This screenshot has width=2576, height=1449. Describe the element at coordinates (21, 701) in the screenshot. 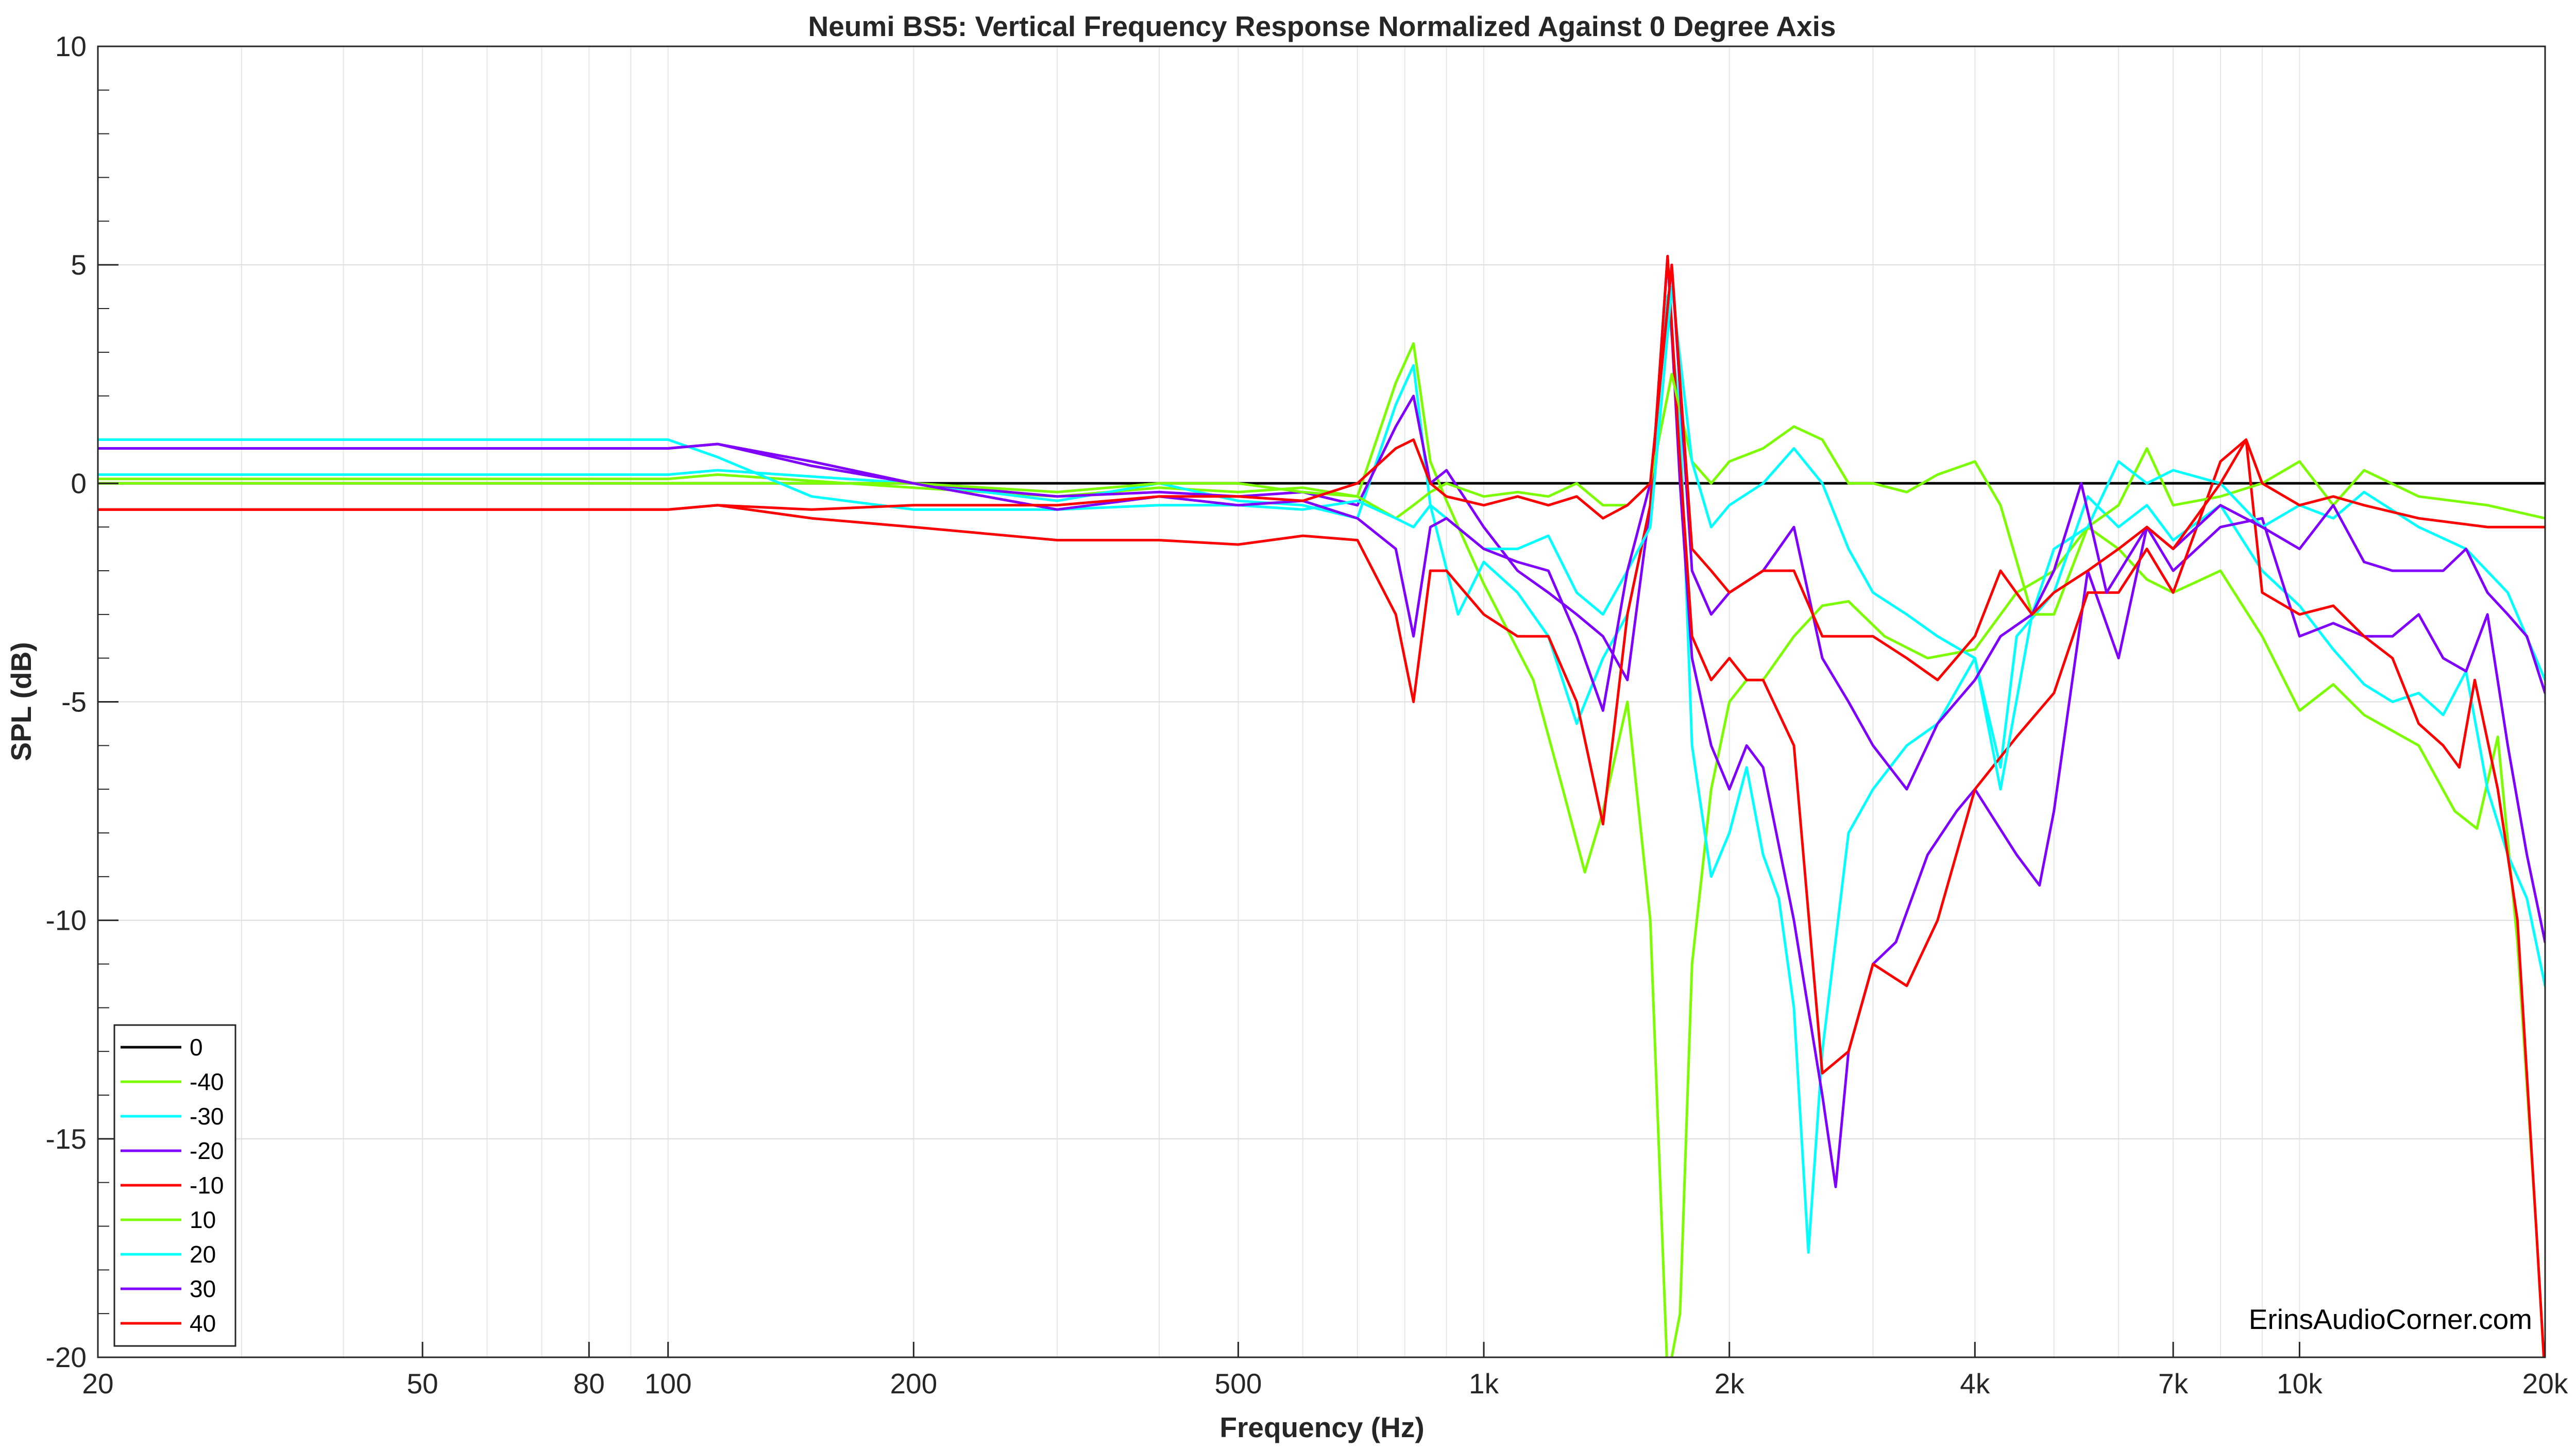

I see `y-axis-label: SPL (dB)` at that location.